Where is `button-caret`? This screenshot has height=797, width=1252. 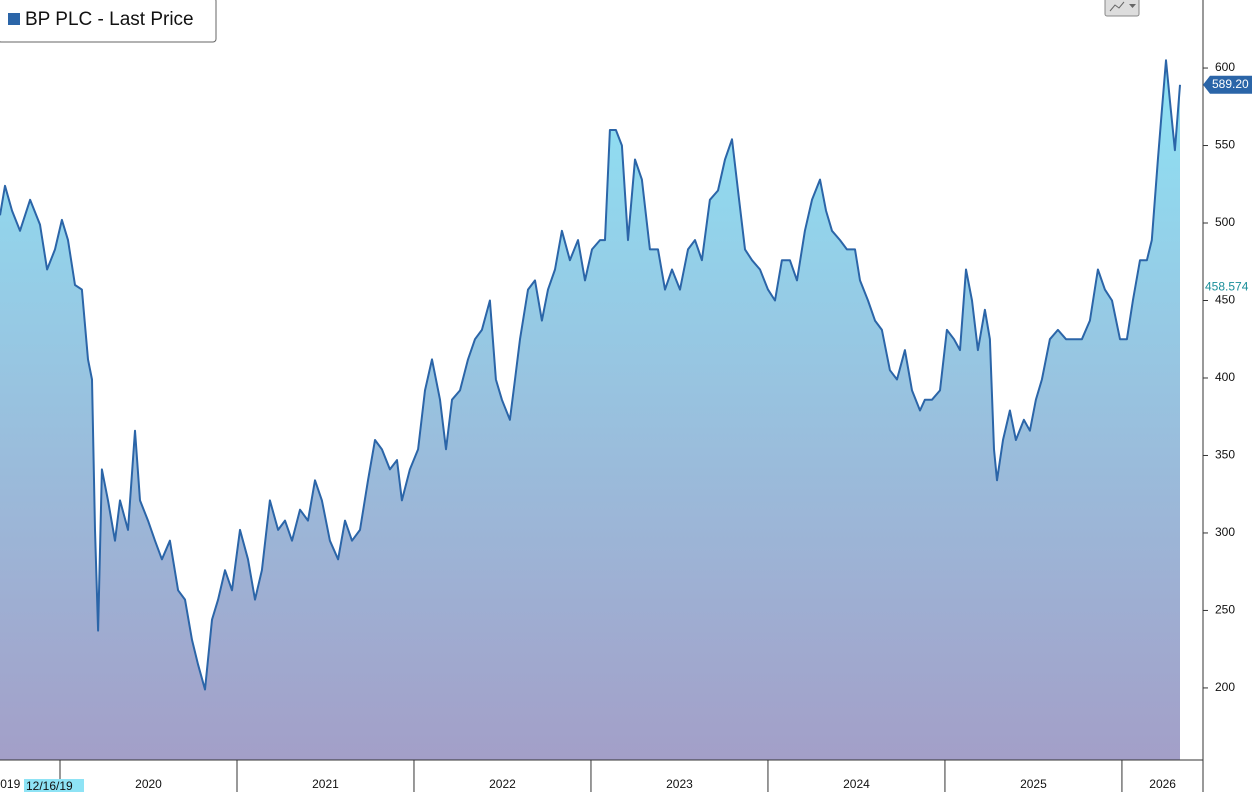 button-caret is located at coordinates (1132, 6).